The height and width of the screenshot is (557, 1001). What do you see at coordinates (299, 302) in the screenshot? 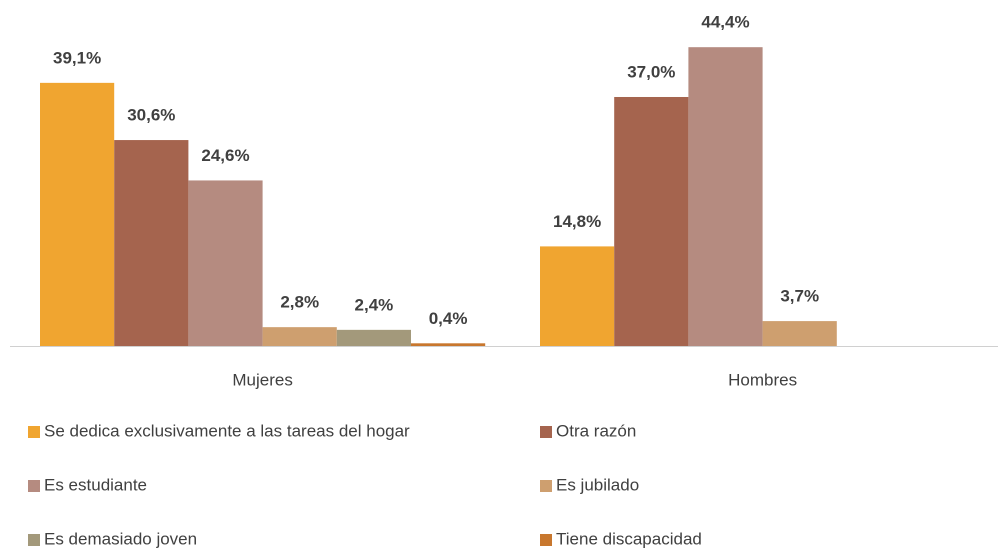
I see `value-label: 2,8%` at bounding box center [299, 302].